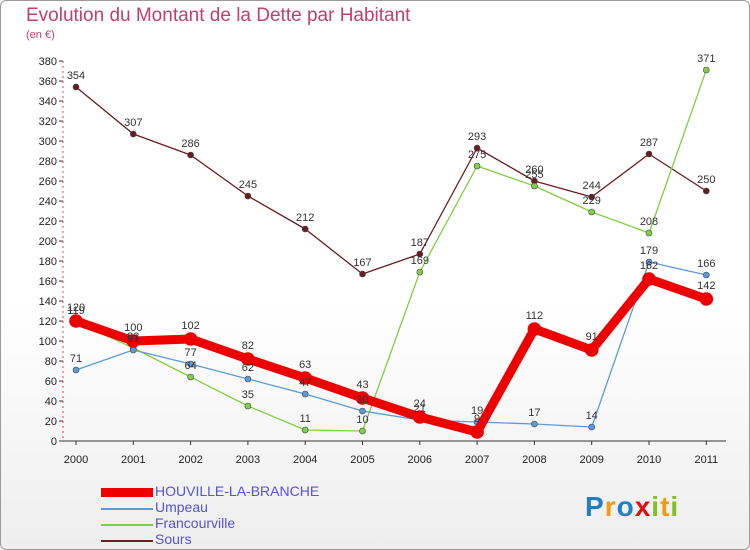 This screenshot has height=550, width=750. Describe the element at coordinates (48, 282) in the screenshot. I see `y-tick-label: 160` at that location.